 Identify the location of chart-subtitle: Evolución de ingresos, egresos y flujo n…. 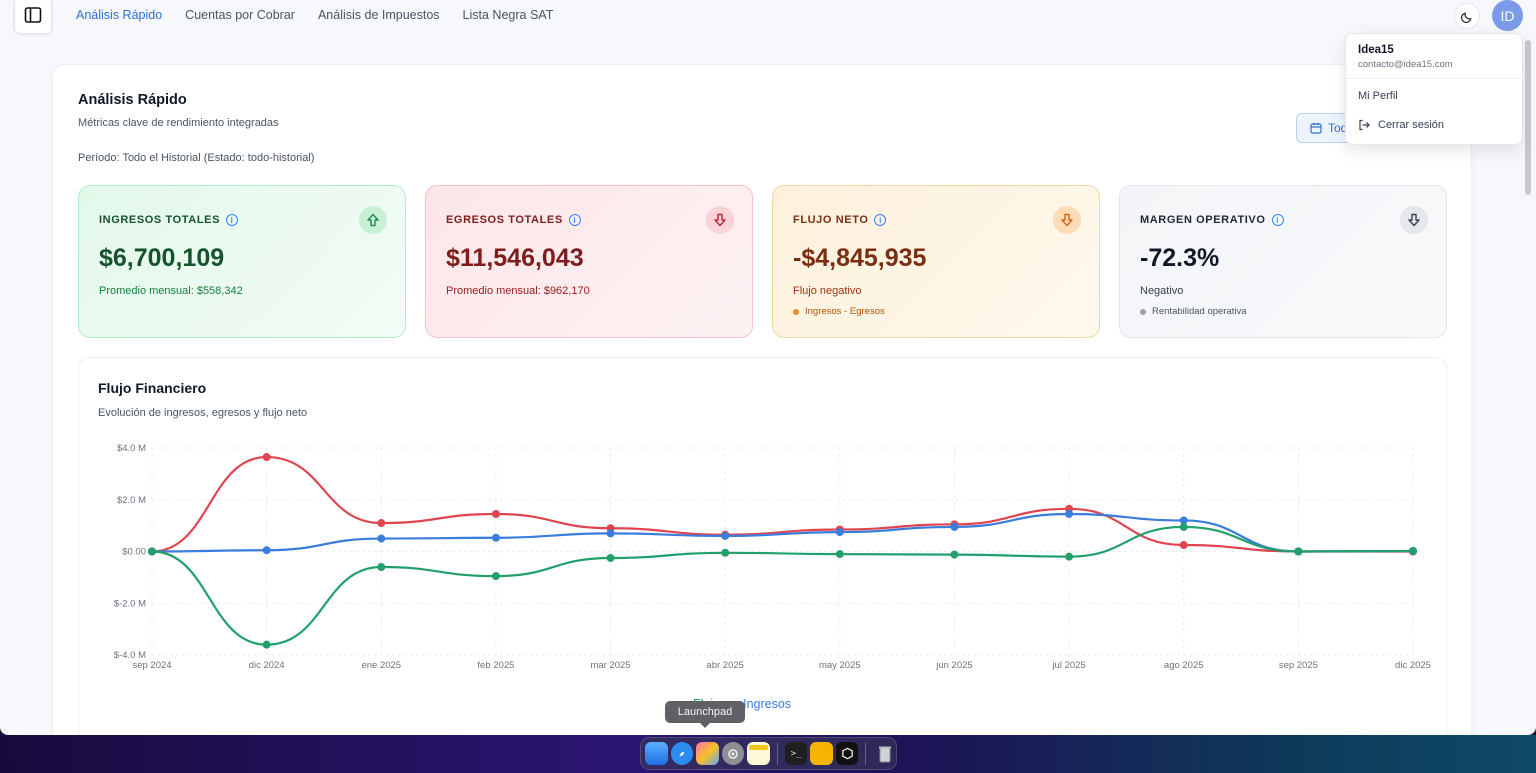
(203, 413).